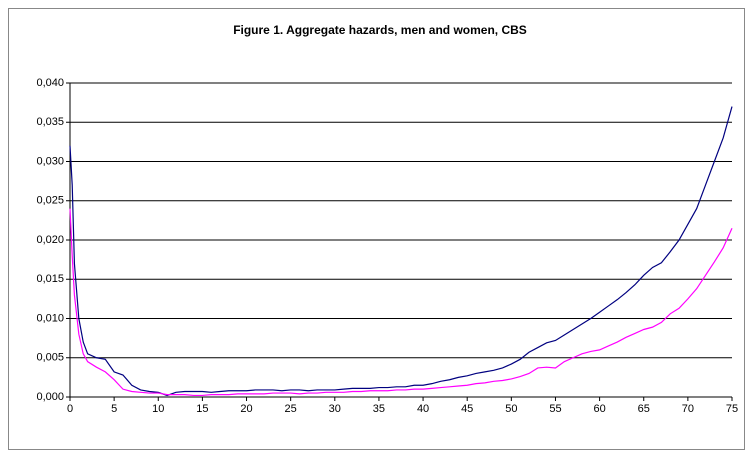 The height and width of the screenshot is (451, 746). Describe the element at coordinates (50, 318) in the screenshot. I see `y-tick-label: 0,010` at that location.